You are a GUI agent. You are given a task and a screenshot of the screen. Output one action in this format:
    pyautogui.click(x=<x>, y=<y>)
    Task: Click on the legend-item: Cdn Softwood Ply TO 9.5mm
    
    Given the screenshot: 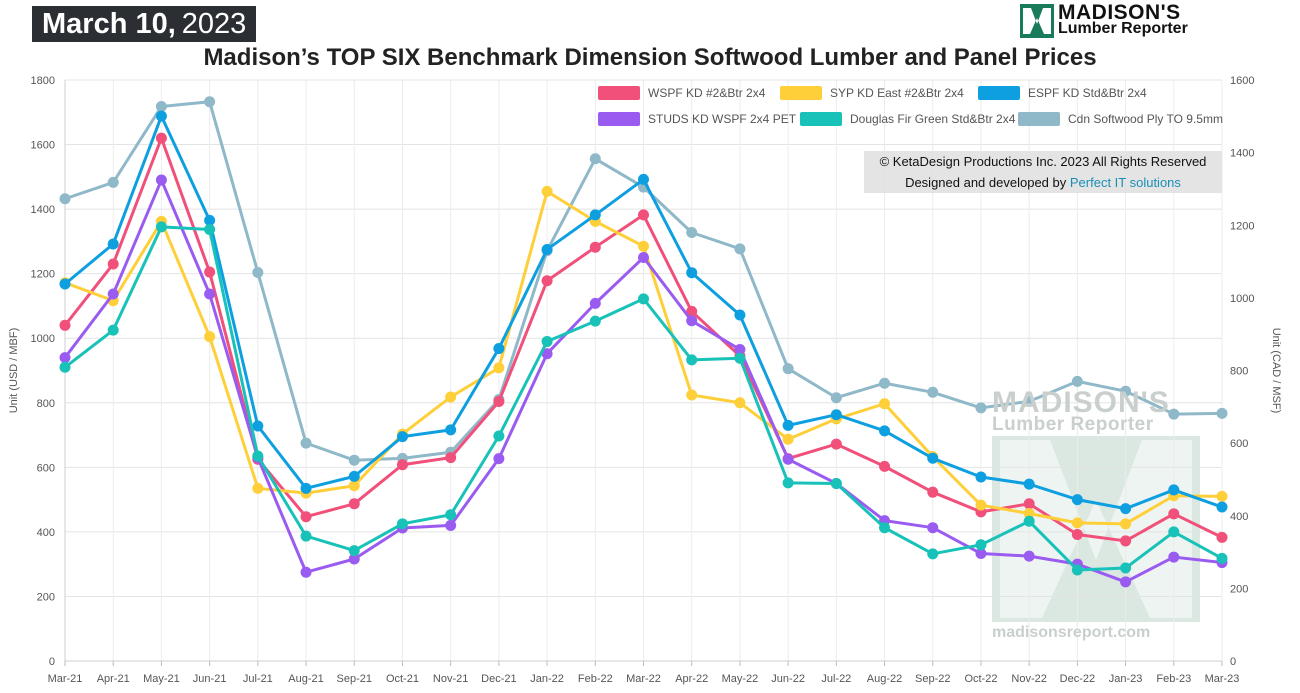 What is the action you would take?
    pyautogui.click(x=1120, y=119)
    